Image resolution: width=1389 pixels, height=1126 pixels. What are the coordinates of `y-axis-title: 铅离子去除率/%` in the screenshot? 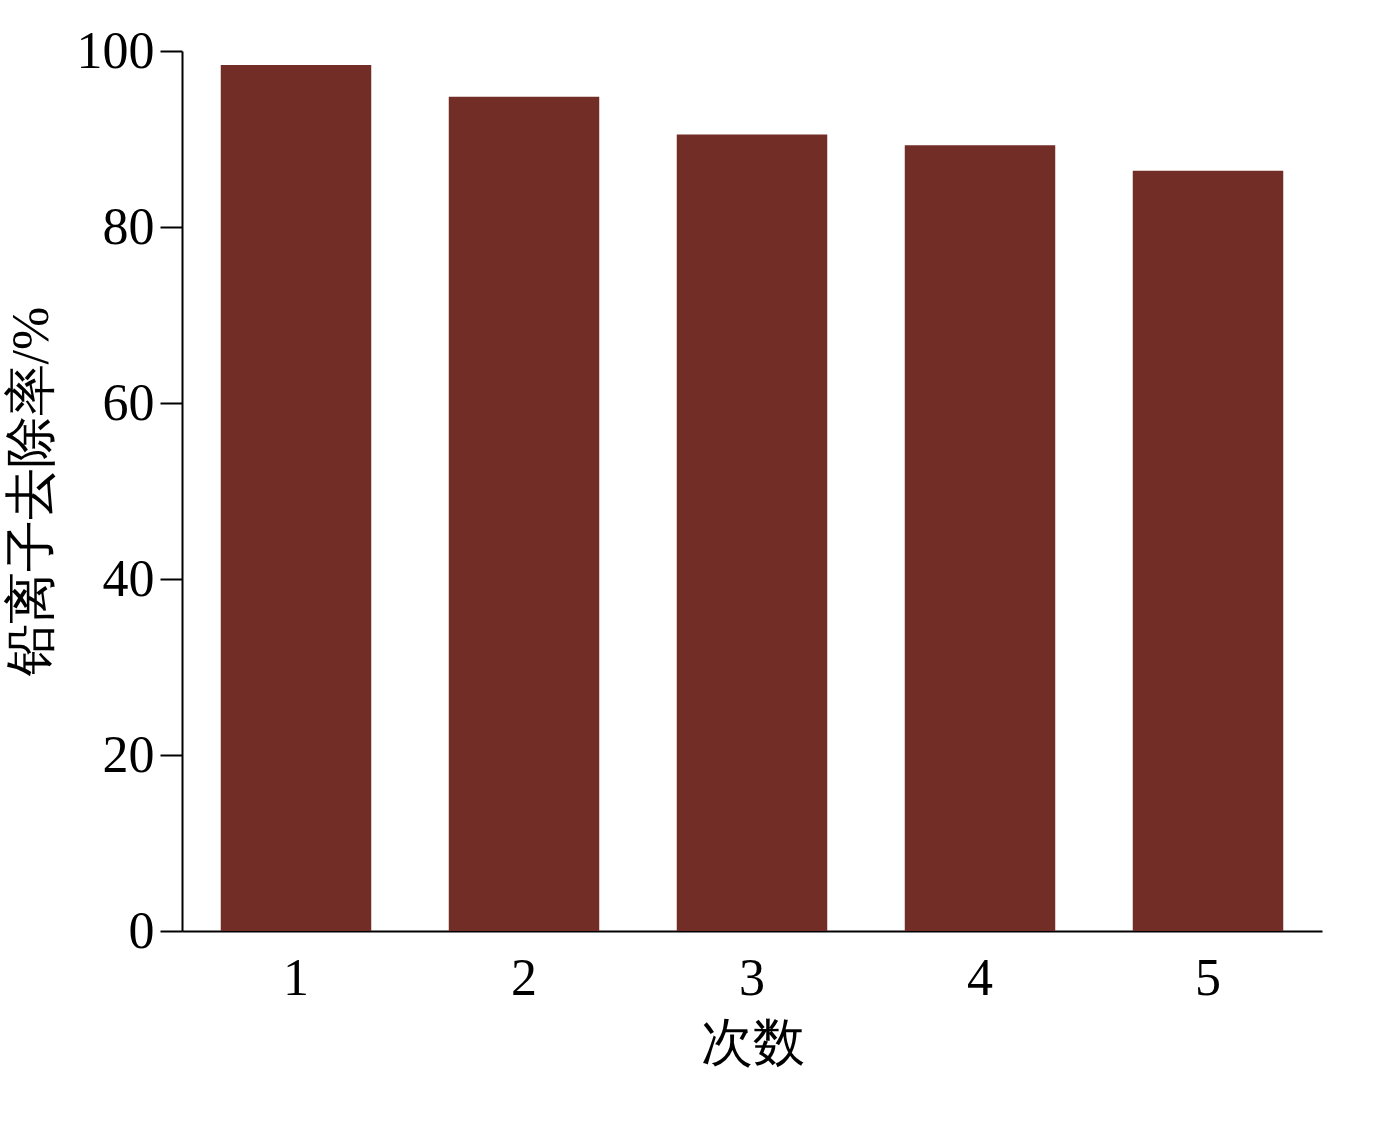 It's located at (30, 492).